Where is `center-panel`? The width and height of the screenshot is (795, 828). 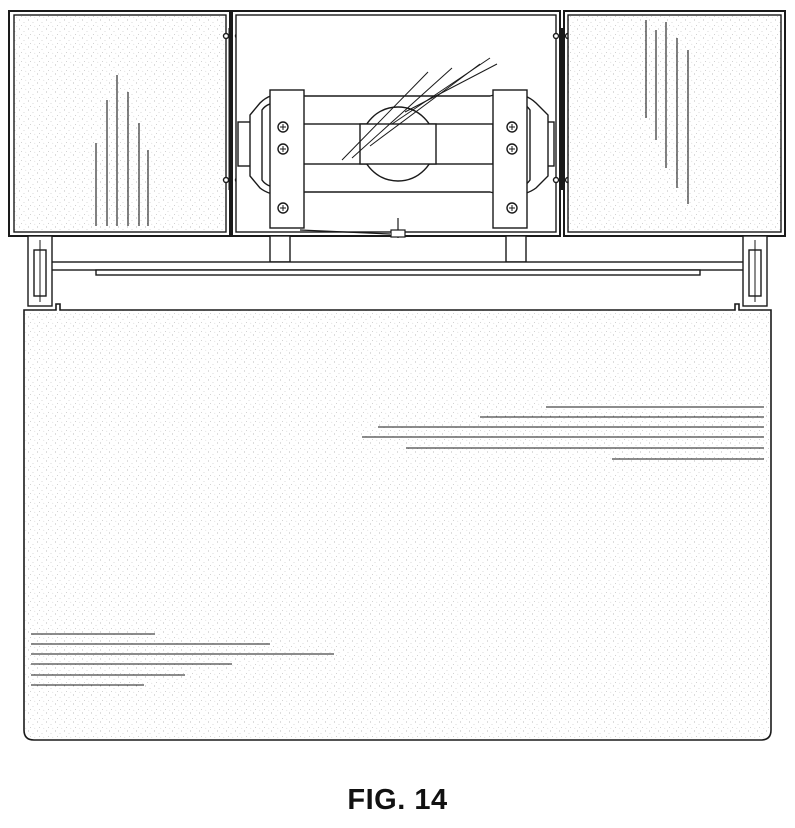 center-panel is located at coordinates (396, 124).